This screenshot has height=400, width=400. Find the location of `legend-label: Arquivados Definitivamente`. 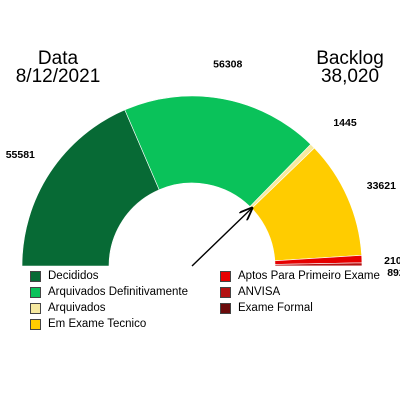

legend-label: Arquivados Definitivamente is located at coordinates (118, 292).